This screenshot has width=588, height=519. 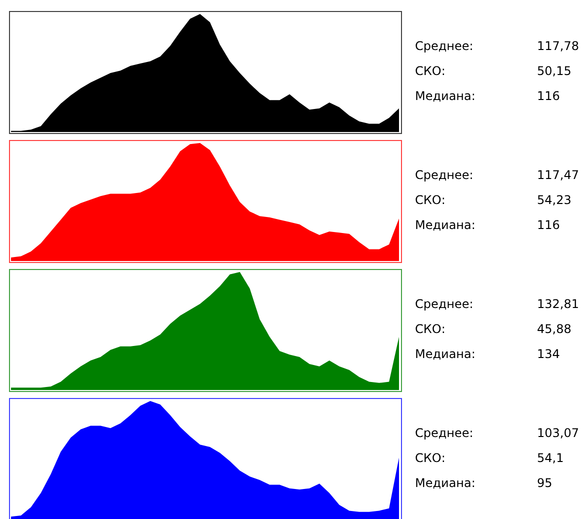 What do you see at coordinates (544, 483) in the screenshot?
I see `text: 95` at bounding box center [544, 483].